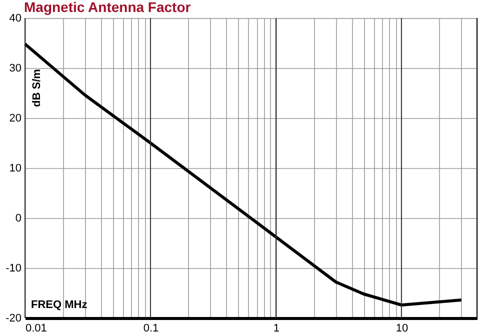 This screenshot has width=479, height=336. I want to click on x-tick-label: 0.01, so click(36, 328).